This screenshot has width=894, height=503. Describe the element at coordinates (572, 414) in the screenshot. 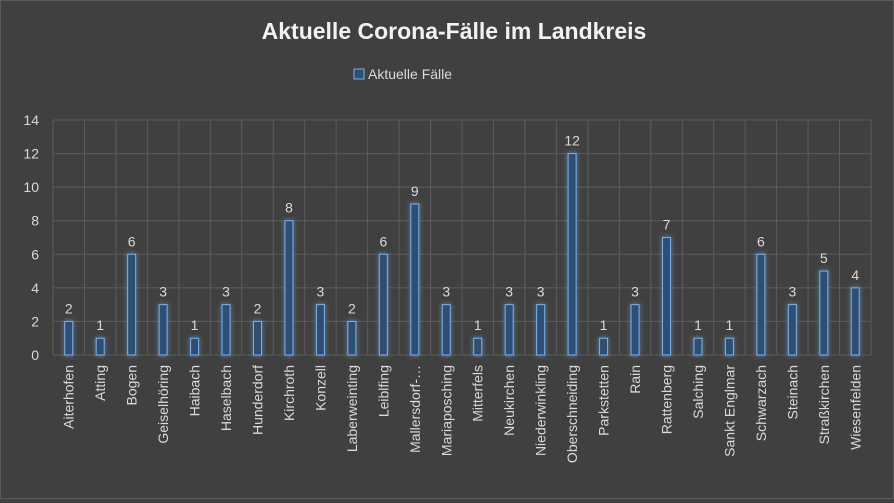

I see `category-label: Oberschneiding` at that location.